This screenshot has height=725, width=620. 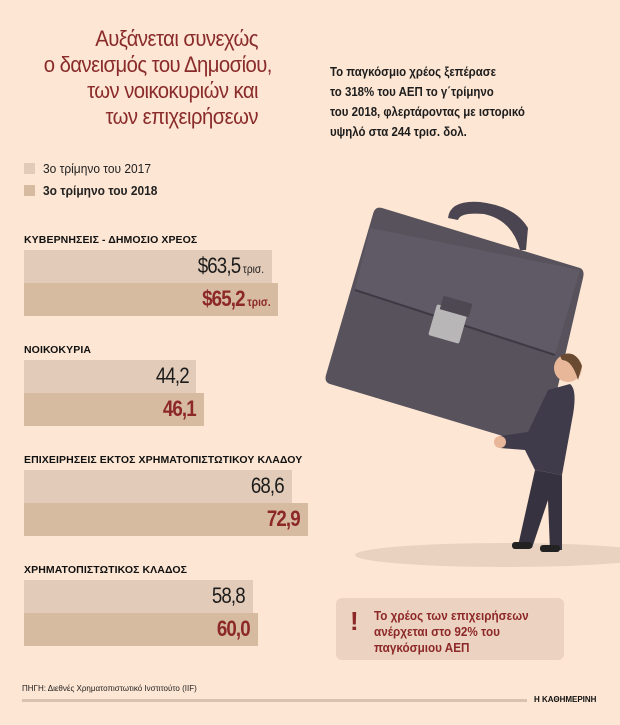 What do you see at coordinates (487, 555) in the screenshot?
I see `shadow` at bounding box center [487, 555].